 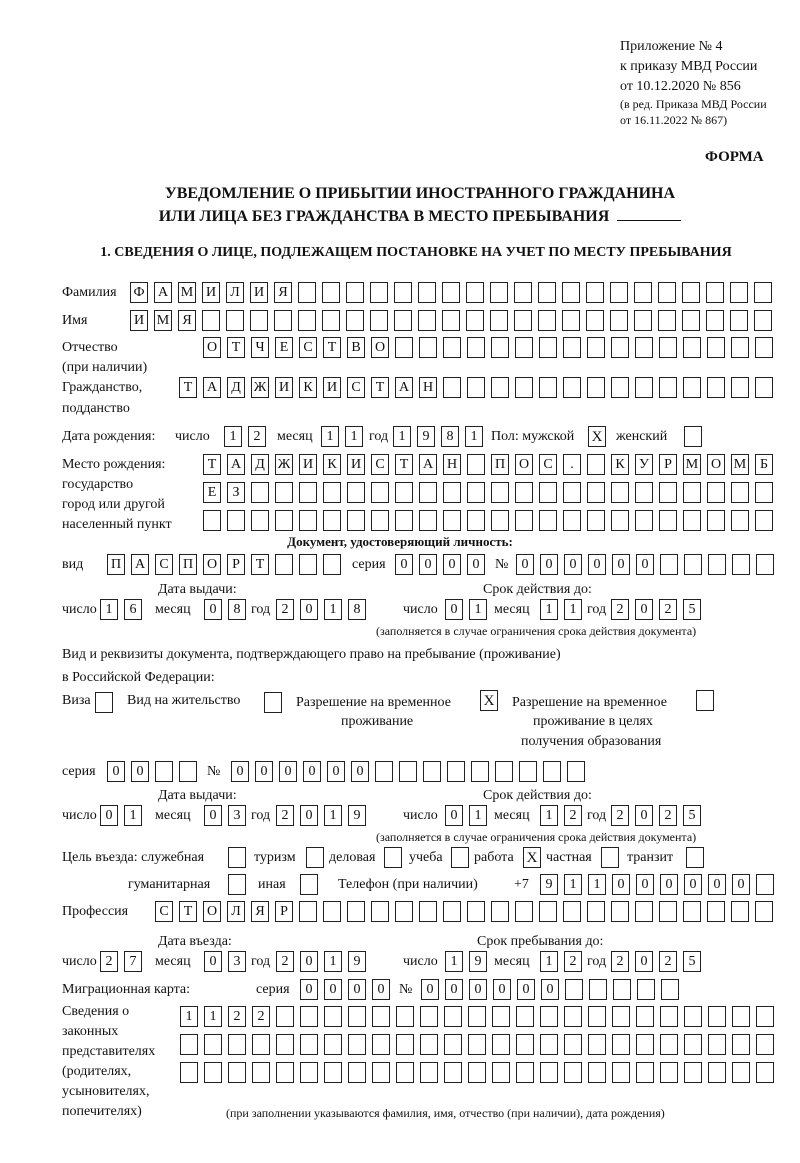 What do you see at coordinates (572, 464) in the screenshot?
I see `char-cell: .` at bounding box center [572, 464].